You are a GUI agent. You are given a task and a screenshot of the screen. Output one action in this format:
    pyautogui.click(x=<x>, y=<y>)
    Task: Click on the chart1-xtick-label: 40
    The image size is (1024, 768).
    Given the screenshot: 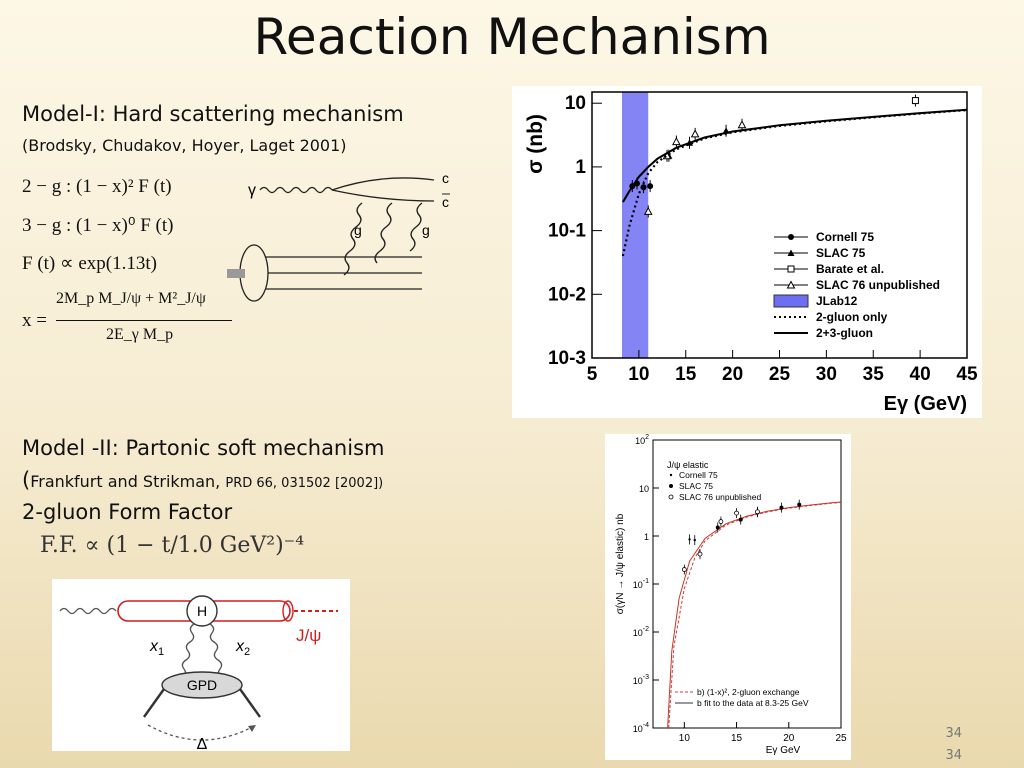 What is the action you would take?
    pyautogui.click(x=920, y=374)
    